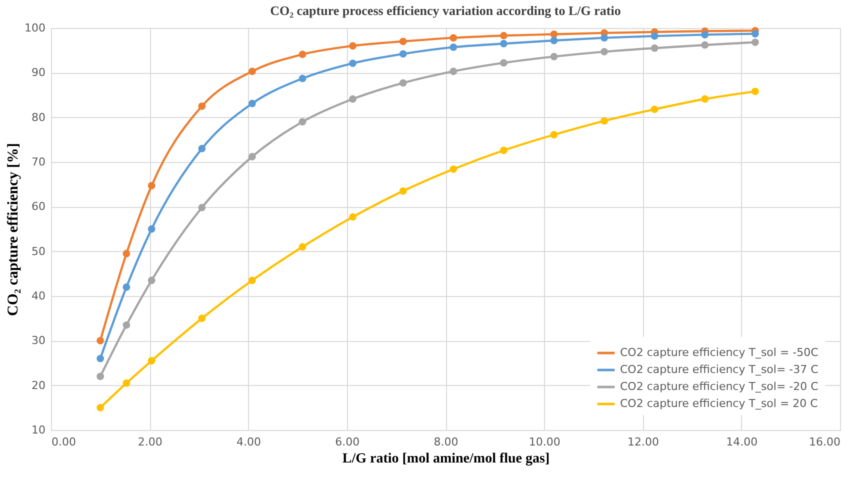 The width and height of the screenshot is (855, 479). What do you see at coordinates (719, 386) in the screenshot?
I see `legend-label: CO2 capture efficiency T_sol= -20 C` at bounding box center [719, 386].